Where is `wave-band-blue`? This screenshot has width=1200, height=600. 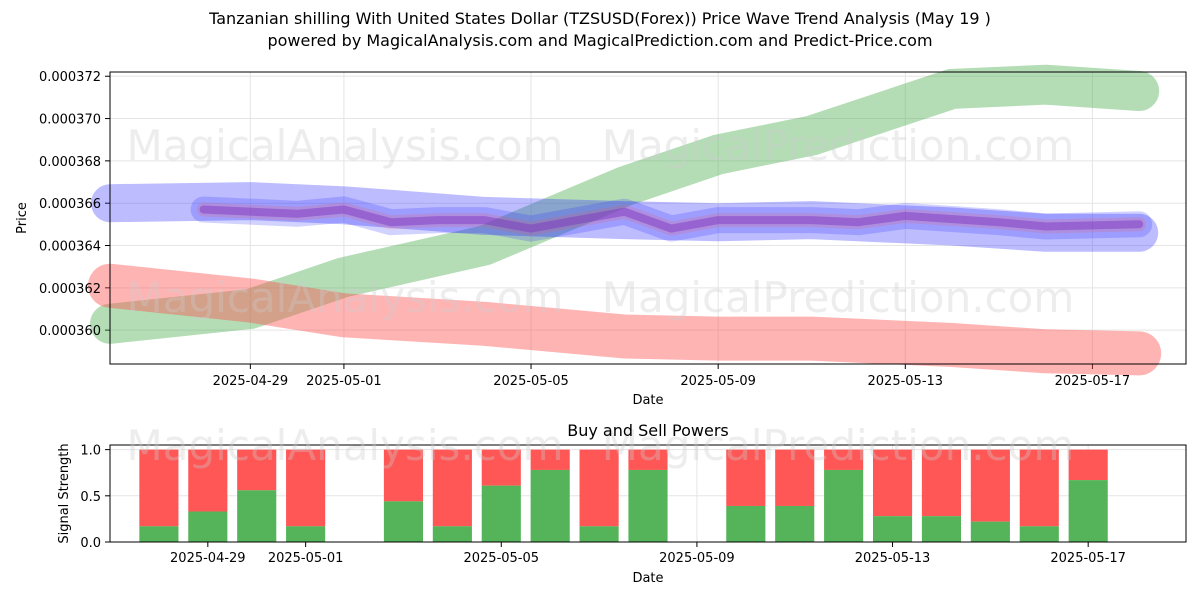
wave-band-blue is located at coordinates (625, 217).